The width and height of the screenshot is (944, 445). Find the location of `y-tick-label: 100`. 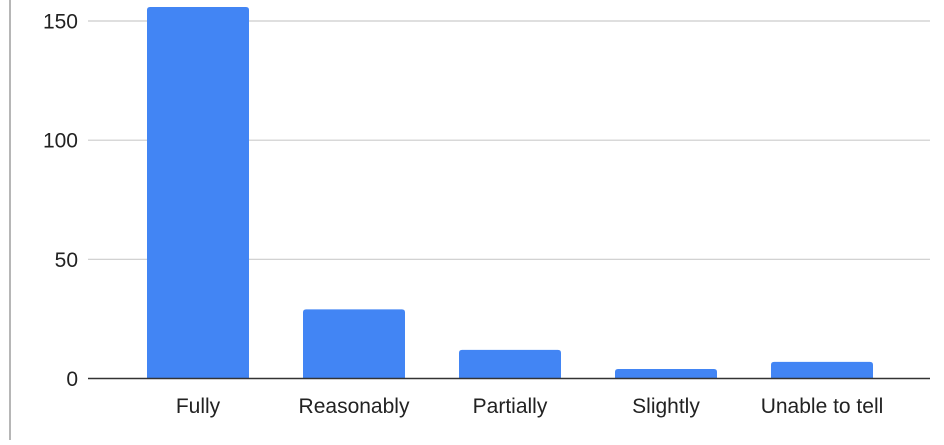

y-tick-label: 100 is located at coordinates (60, 141).